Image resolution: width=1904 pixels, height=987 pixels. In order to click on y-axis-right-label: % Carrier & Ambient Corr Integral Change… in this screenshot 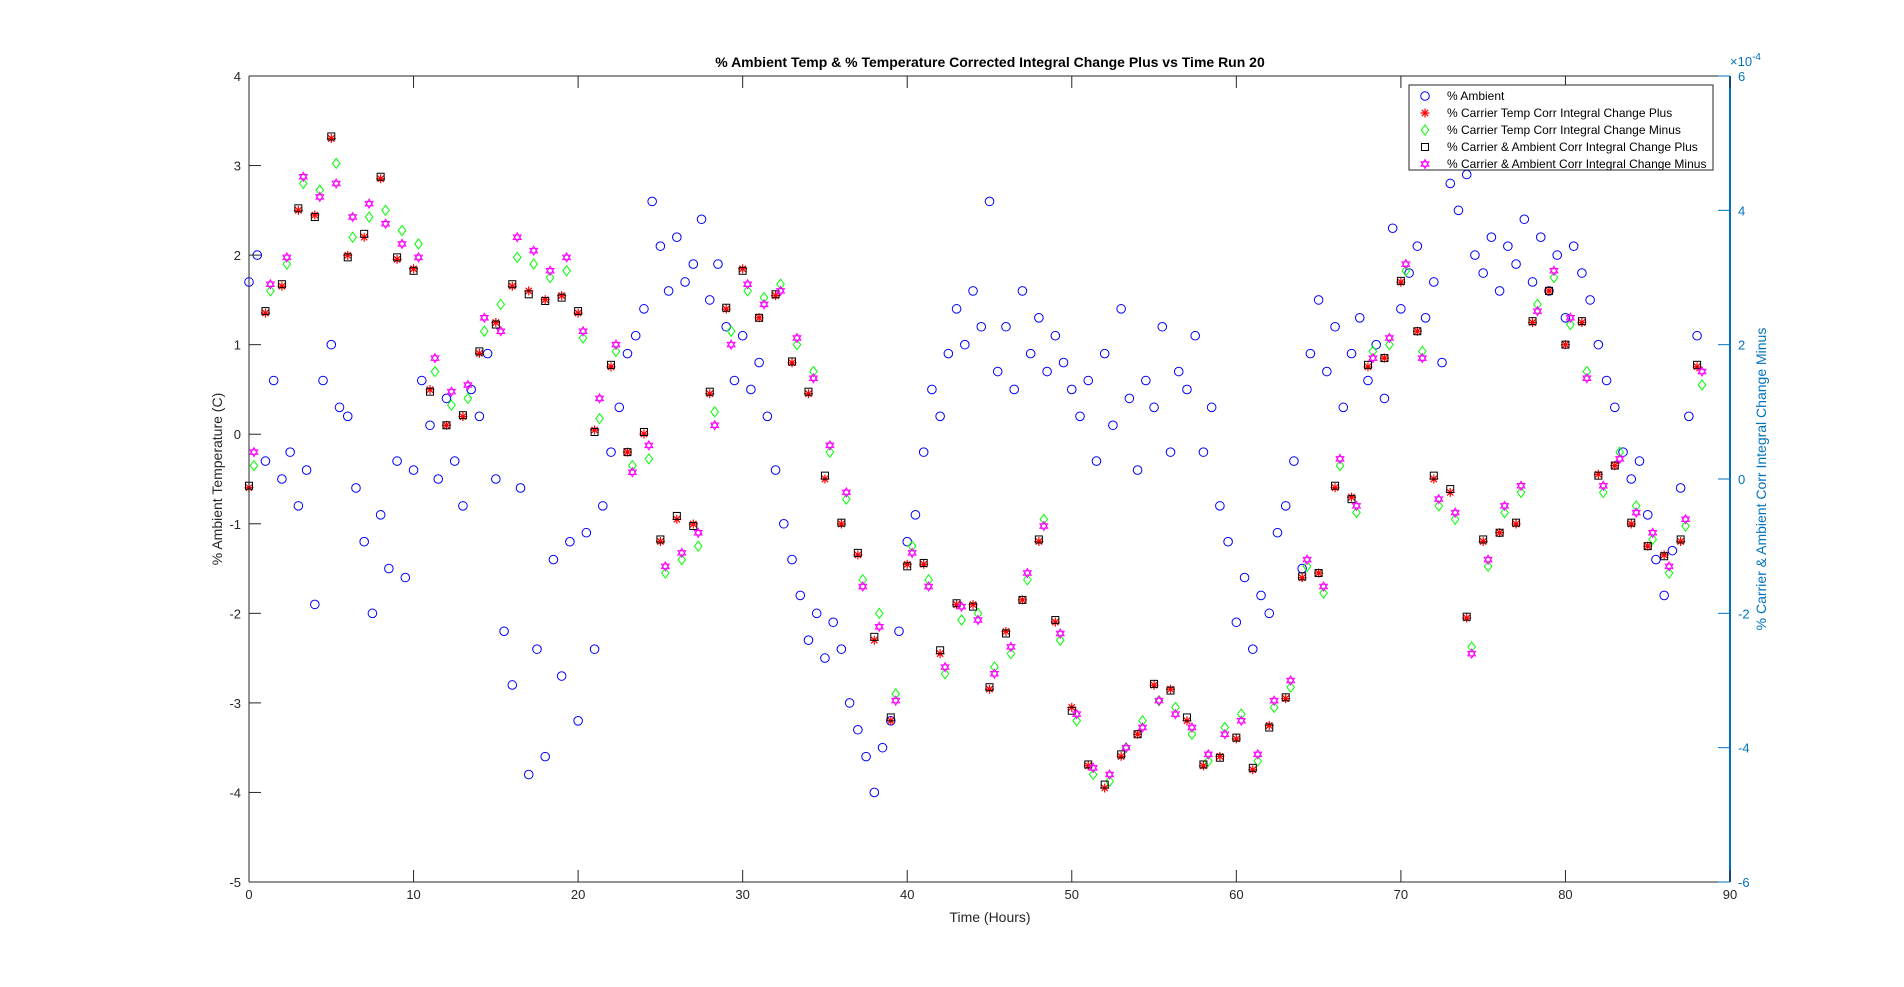, I will do `click(1761, 479)`.